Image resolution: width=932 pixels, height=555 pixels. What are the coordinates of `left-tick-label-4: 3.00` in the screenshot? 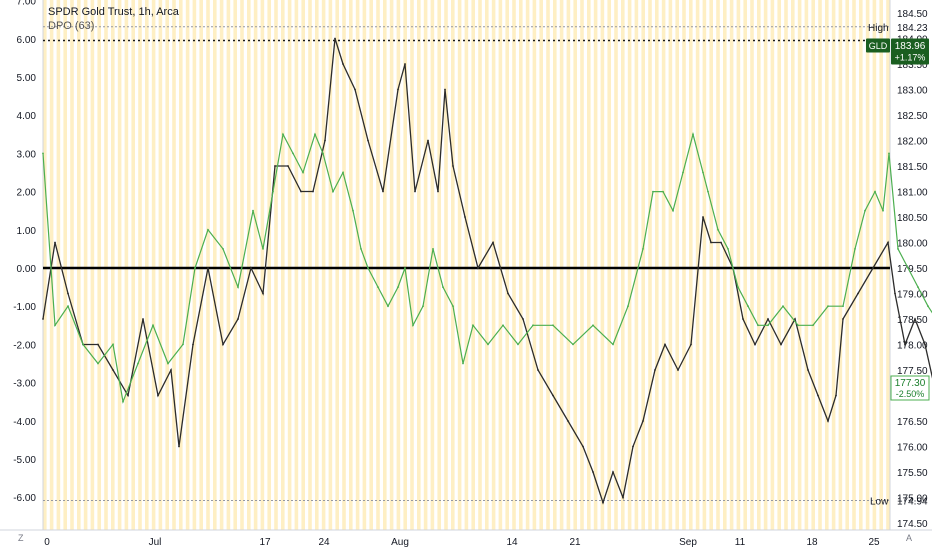 It's located at (27, 154).